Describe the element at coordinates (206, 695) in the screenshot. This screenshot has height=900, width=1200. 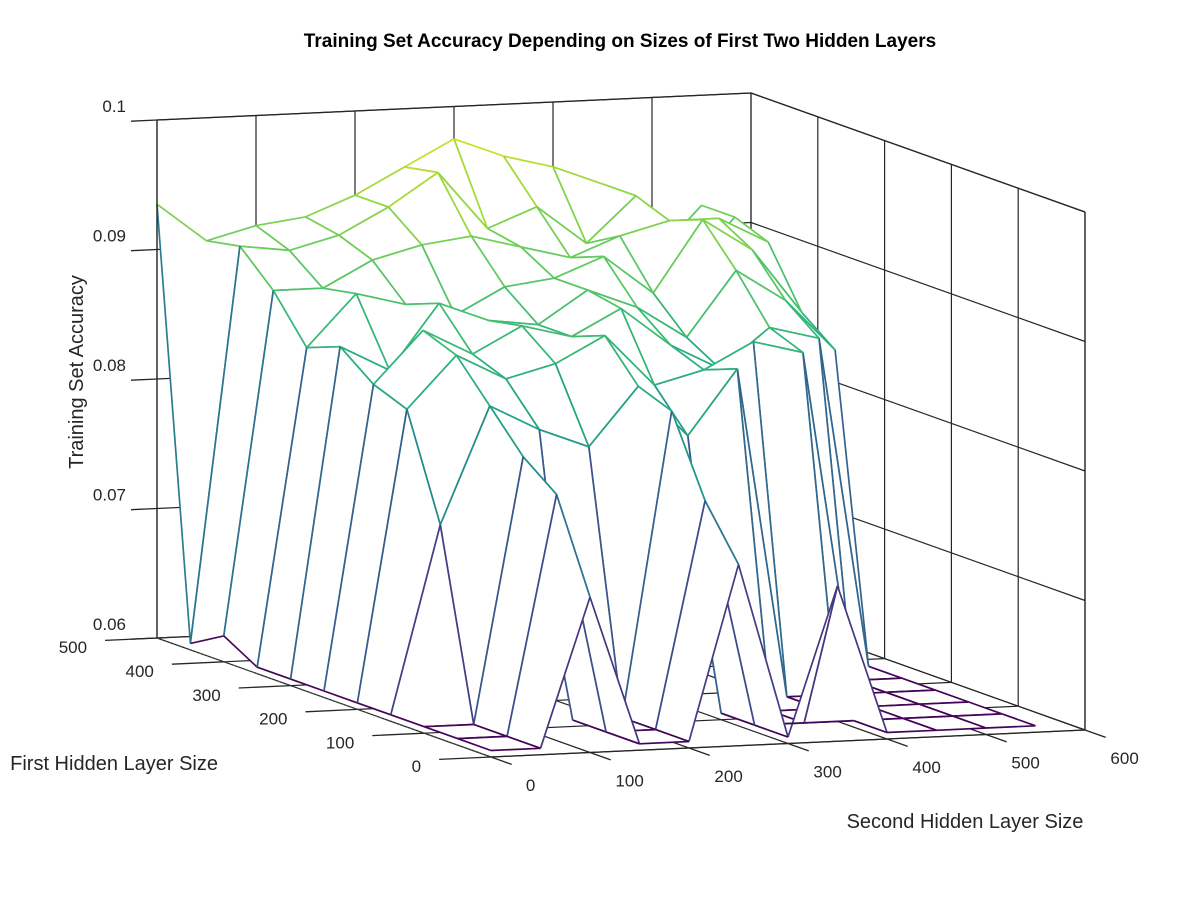
I see `y-tick-label: 300` at that location.